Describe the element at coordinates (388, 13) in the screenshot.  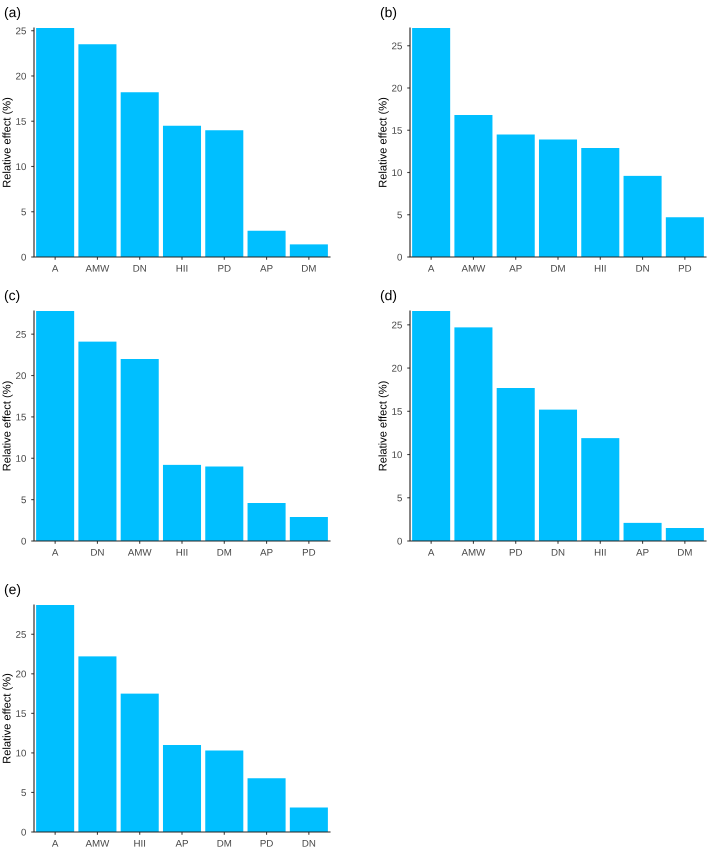
I see `chart-title: (b)` at that location.